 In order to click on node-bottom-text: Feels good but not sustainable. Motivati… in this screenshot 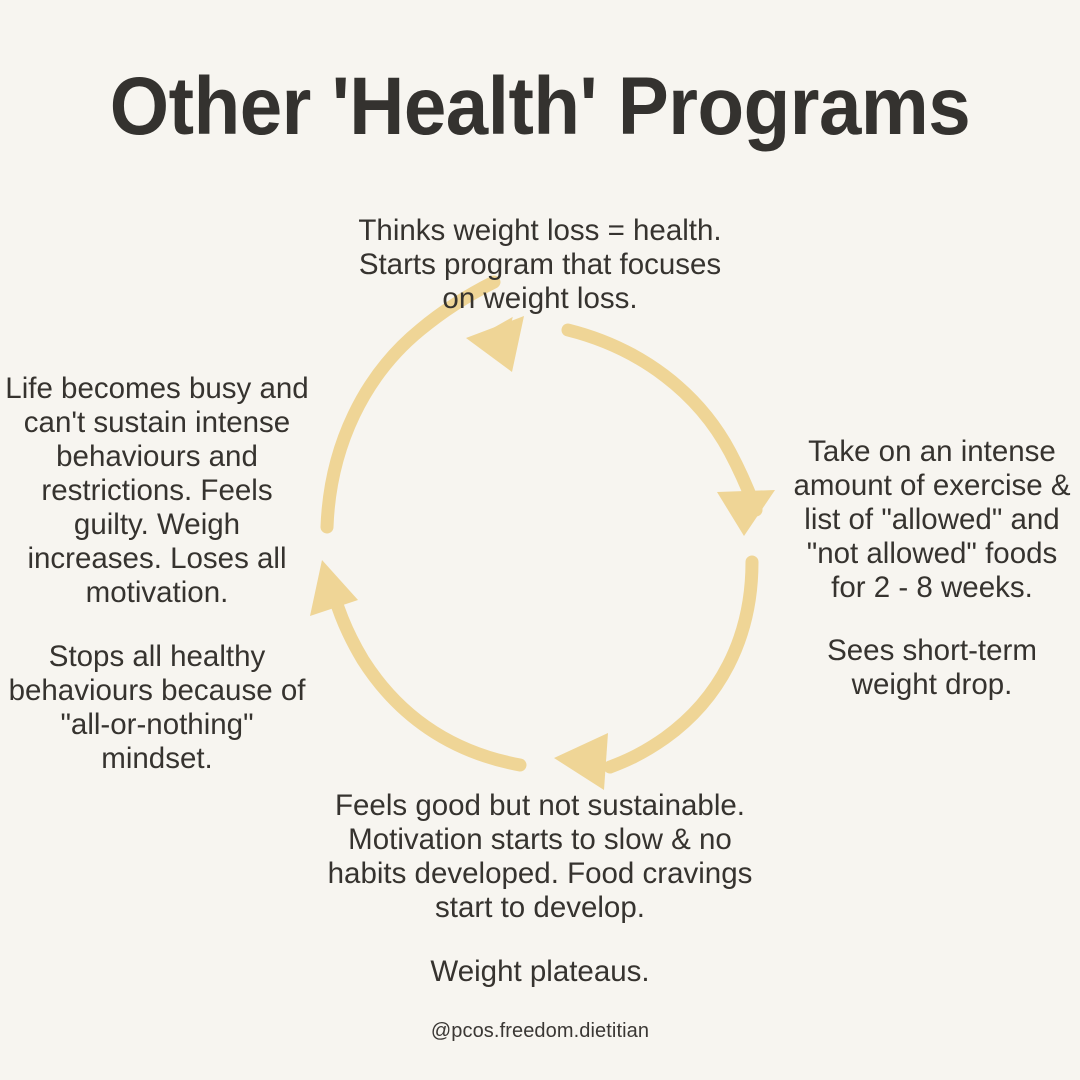, I will do `click(540, 857)`.